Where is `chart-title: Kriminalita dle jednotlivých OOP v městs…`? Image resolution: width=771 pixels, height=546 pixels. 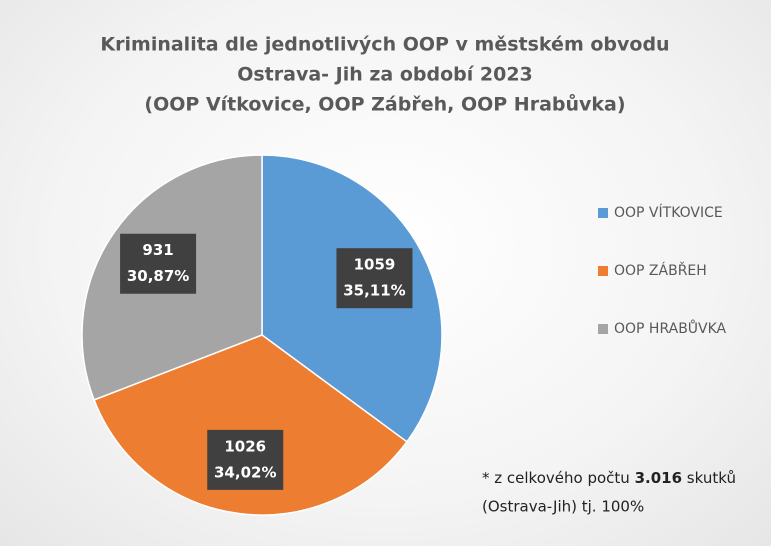
chart-title: Kriminalita dle jednotlivých OOP v městs… is located at coordinates (384, 45).